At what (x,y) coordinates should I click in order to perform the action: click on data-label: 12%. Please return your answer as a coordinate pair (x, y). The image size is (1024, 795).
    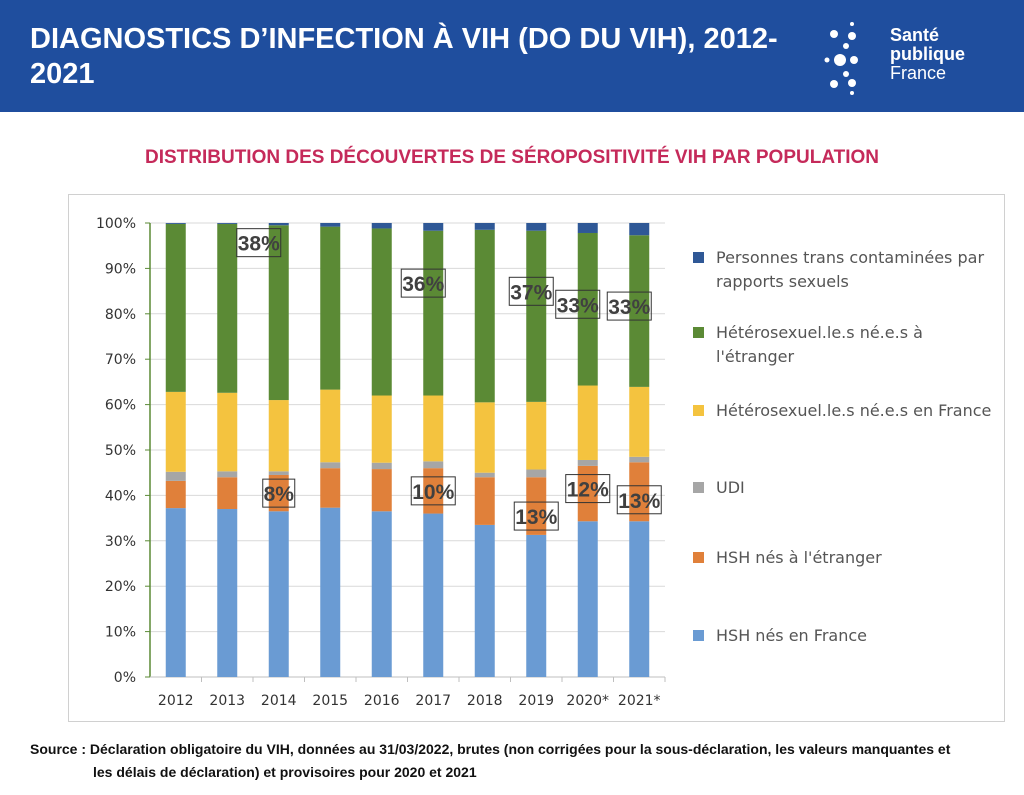
    Looking at the image, I should click on (588, 490).